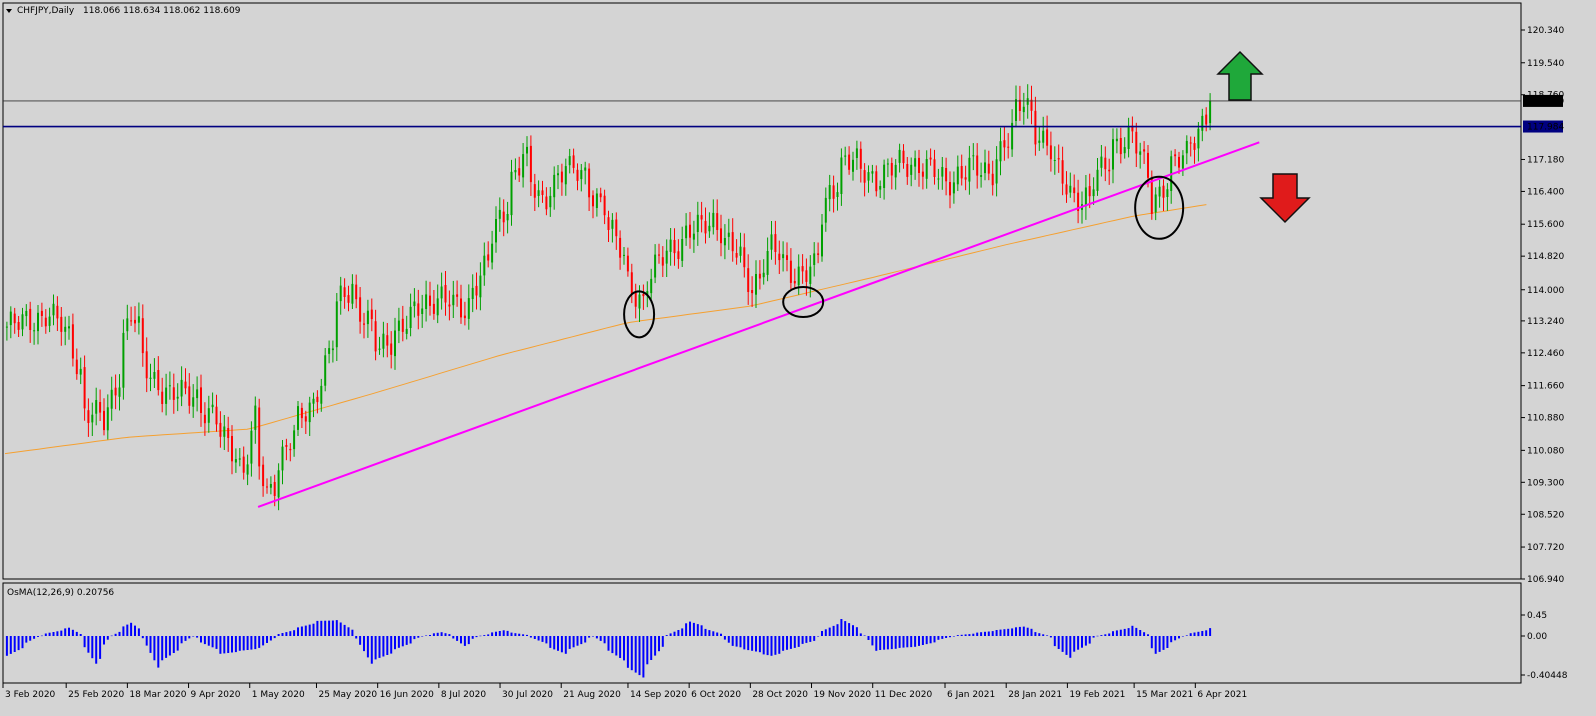  I want to click on time-tick-label: 16 Jun 2020, so click(407, 695).